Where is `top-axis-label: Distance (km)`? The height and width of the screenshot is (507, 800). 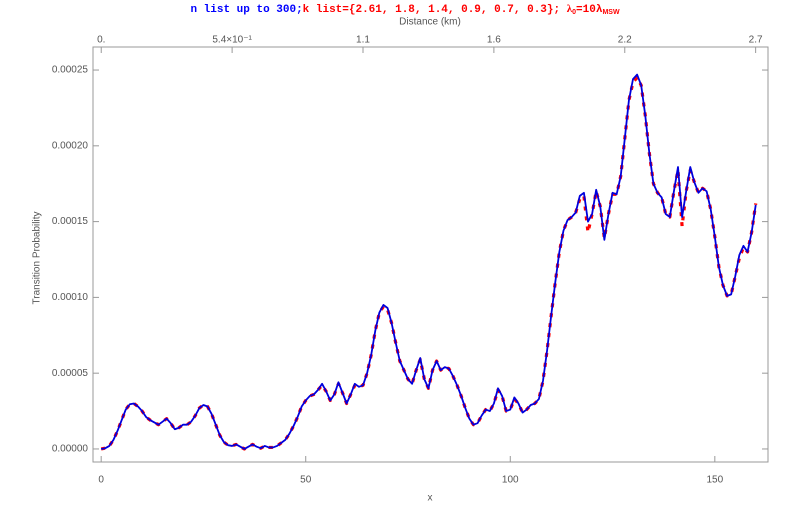
top-axis-label: Distance (km) is located at coordinates (430, 22).